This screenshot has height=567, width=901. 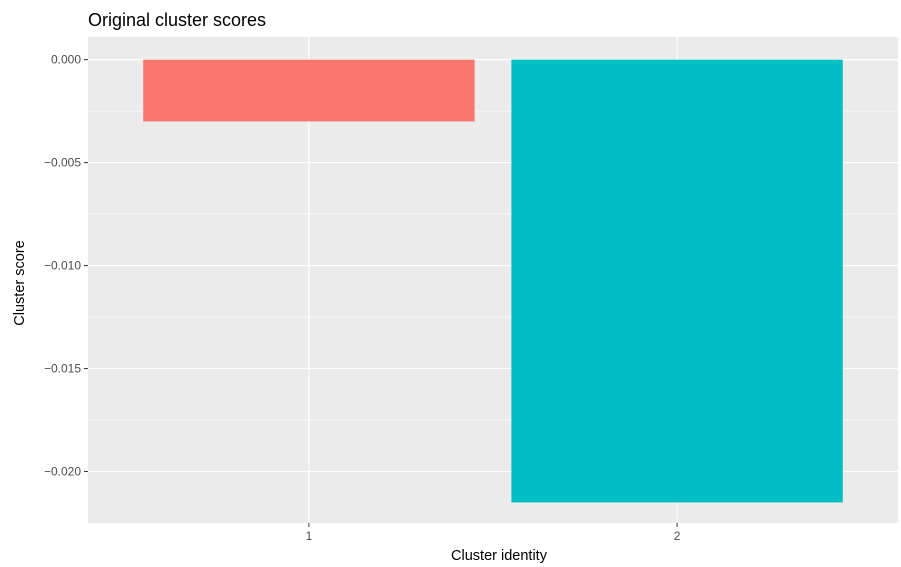 What do you see at coordinates (677, 536) in the screenshot?
I see `x-tick-label: 2` at bounding box center [677, 536].